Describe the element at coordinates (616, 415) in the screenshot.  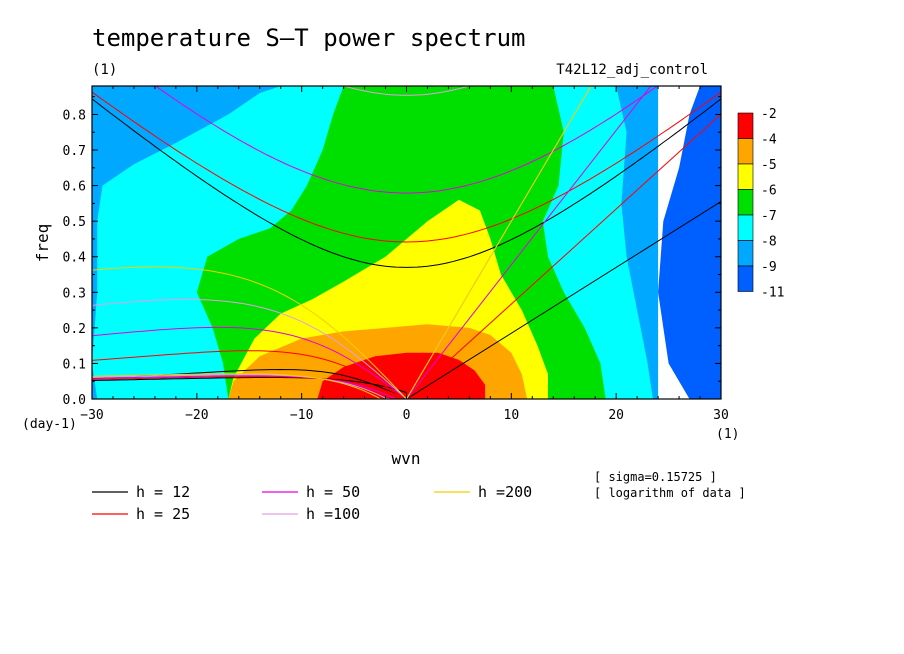
I see `x-tick-label: 20` at that location.